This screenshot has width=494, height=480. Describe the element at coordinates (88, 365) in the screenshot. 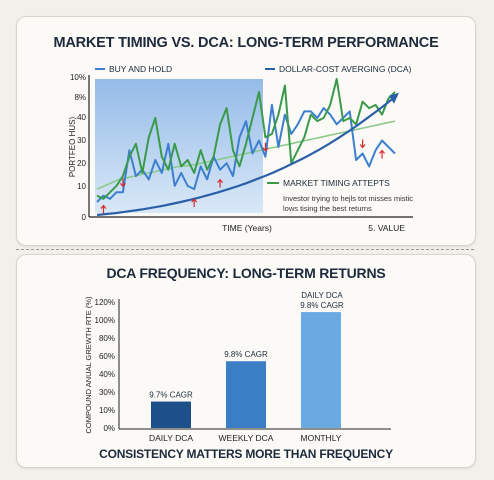

I see `bar-y-axis-label: COMPOUND ANUAL GREWTH RTE (%)` at that location.